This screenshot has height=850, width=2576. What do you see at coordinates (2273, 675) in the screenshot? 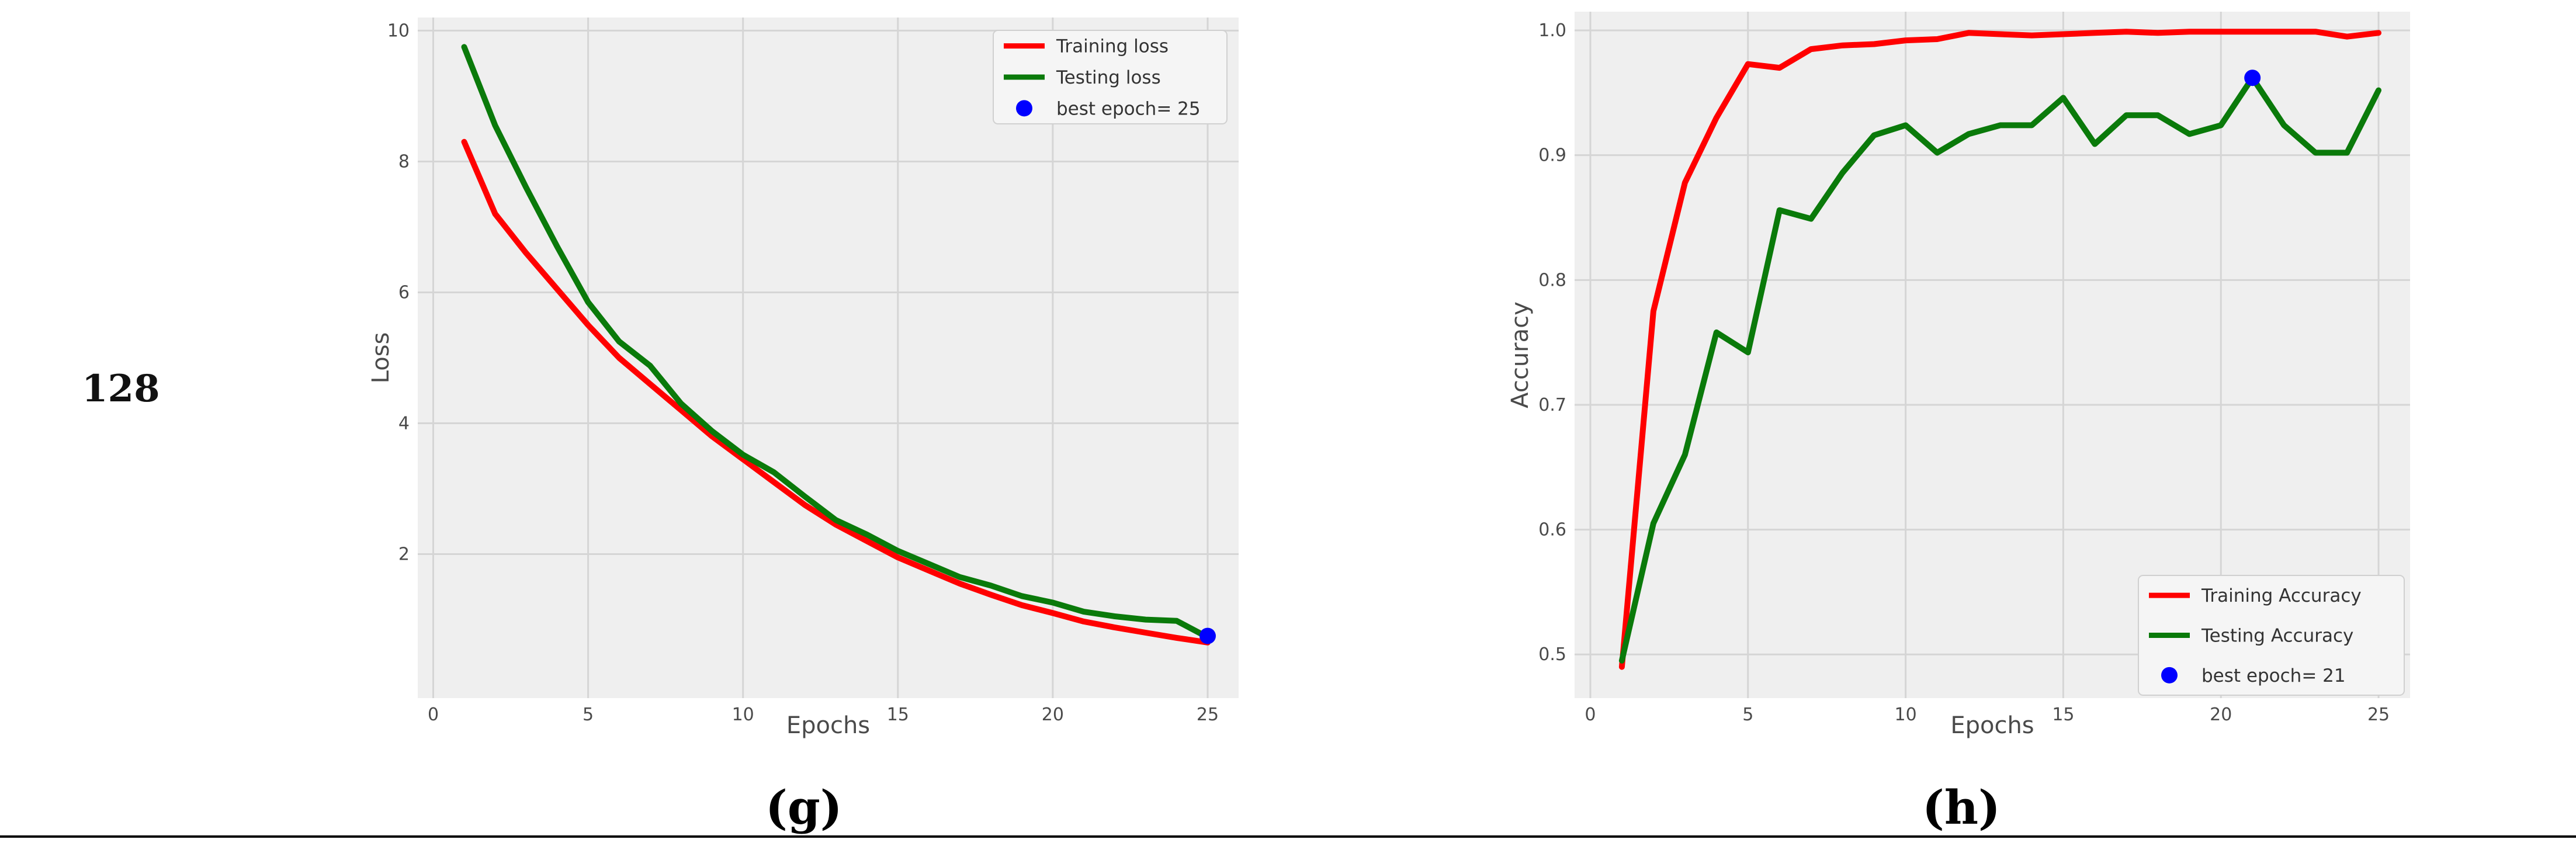
I see `legend-label: best epoch= 21` at bounding box center [2273, 675].